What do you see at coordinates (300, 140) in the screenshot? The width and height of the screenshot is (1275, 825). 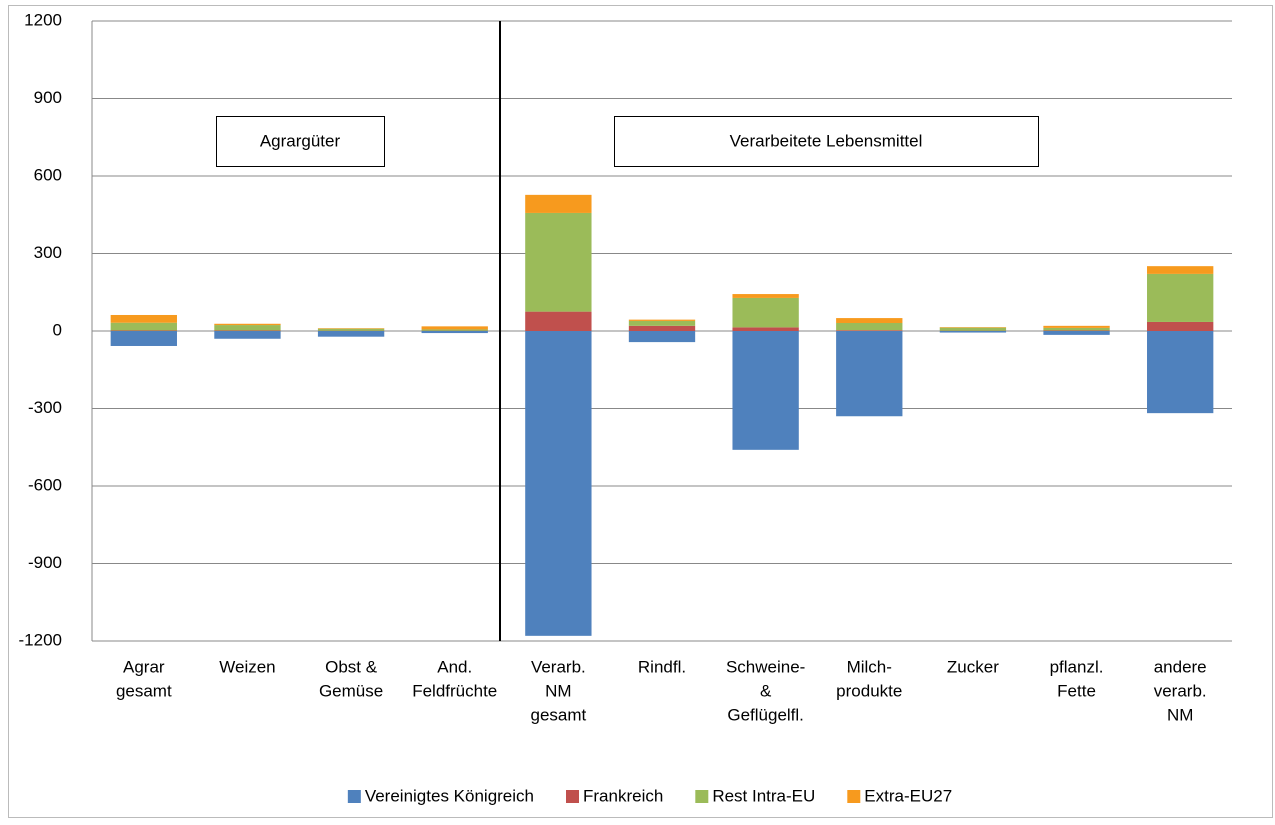 I see `annotation: Agrargüter` at bounding box center [300, 140].